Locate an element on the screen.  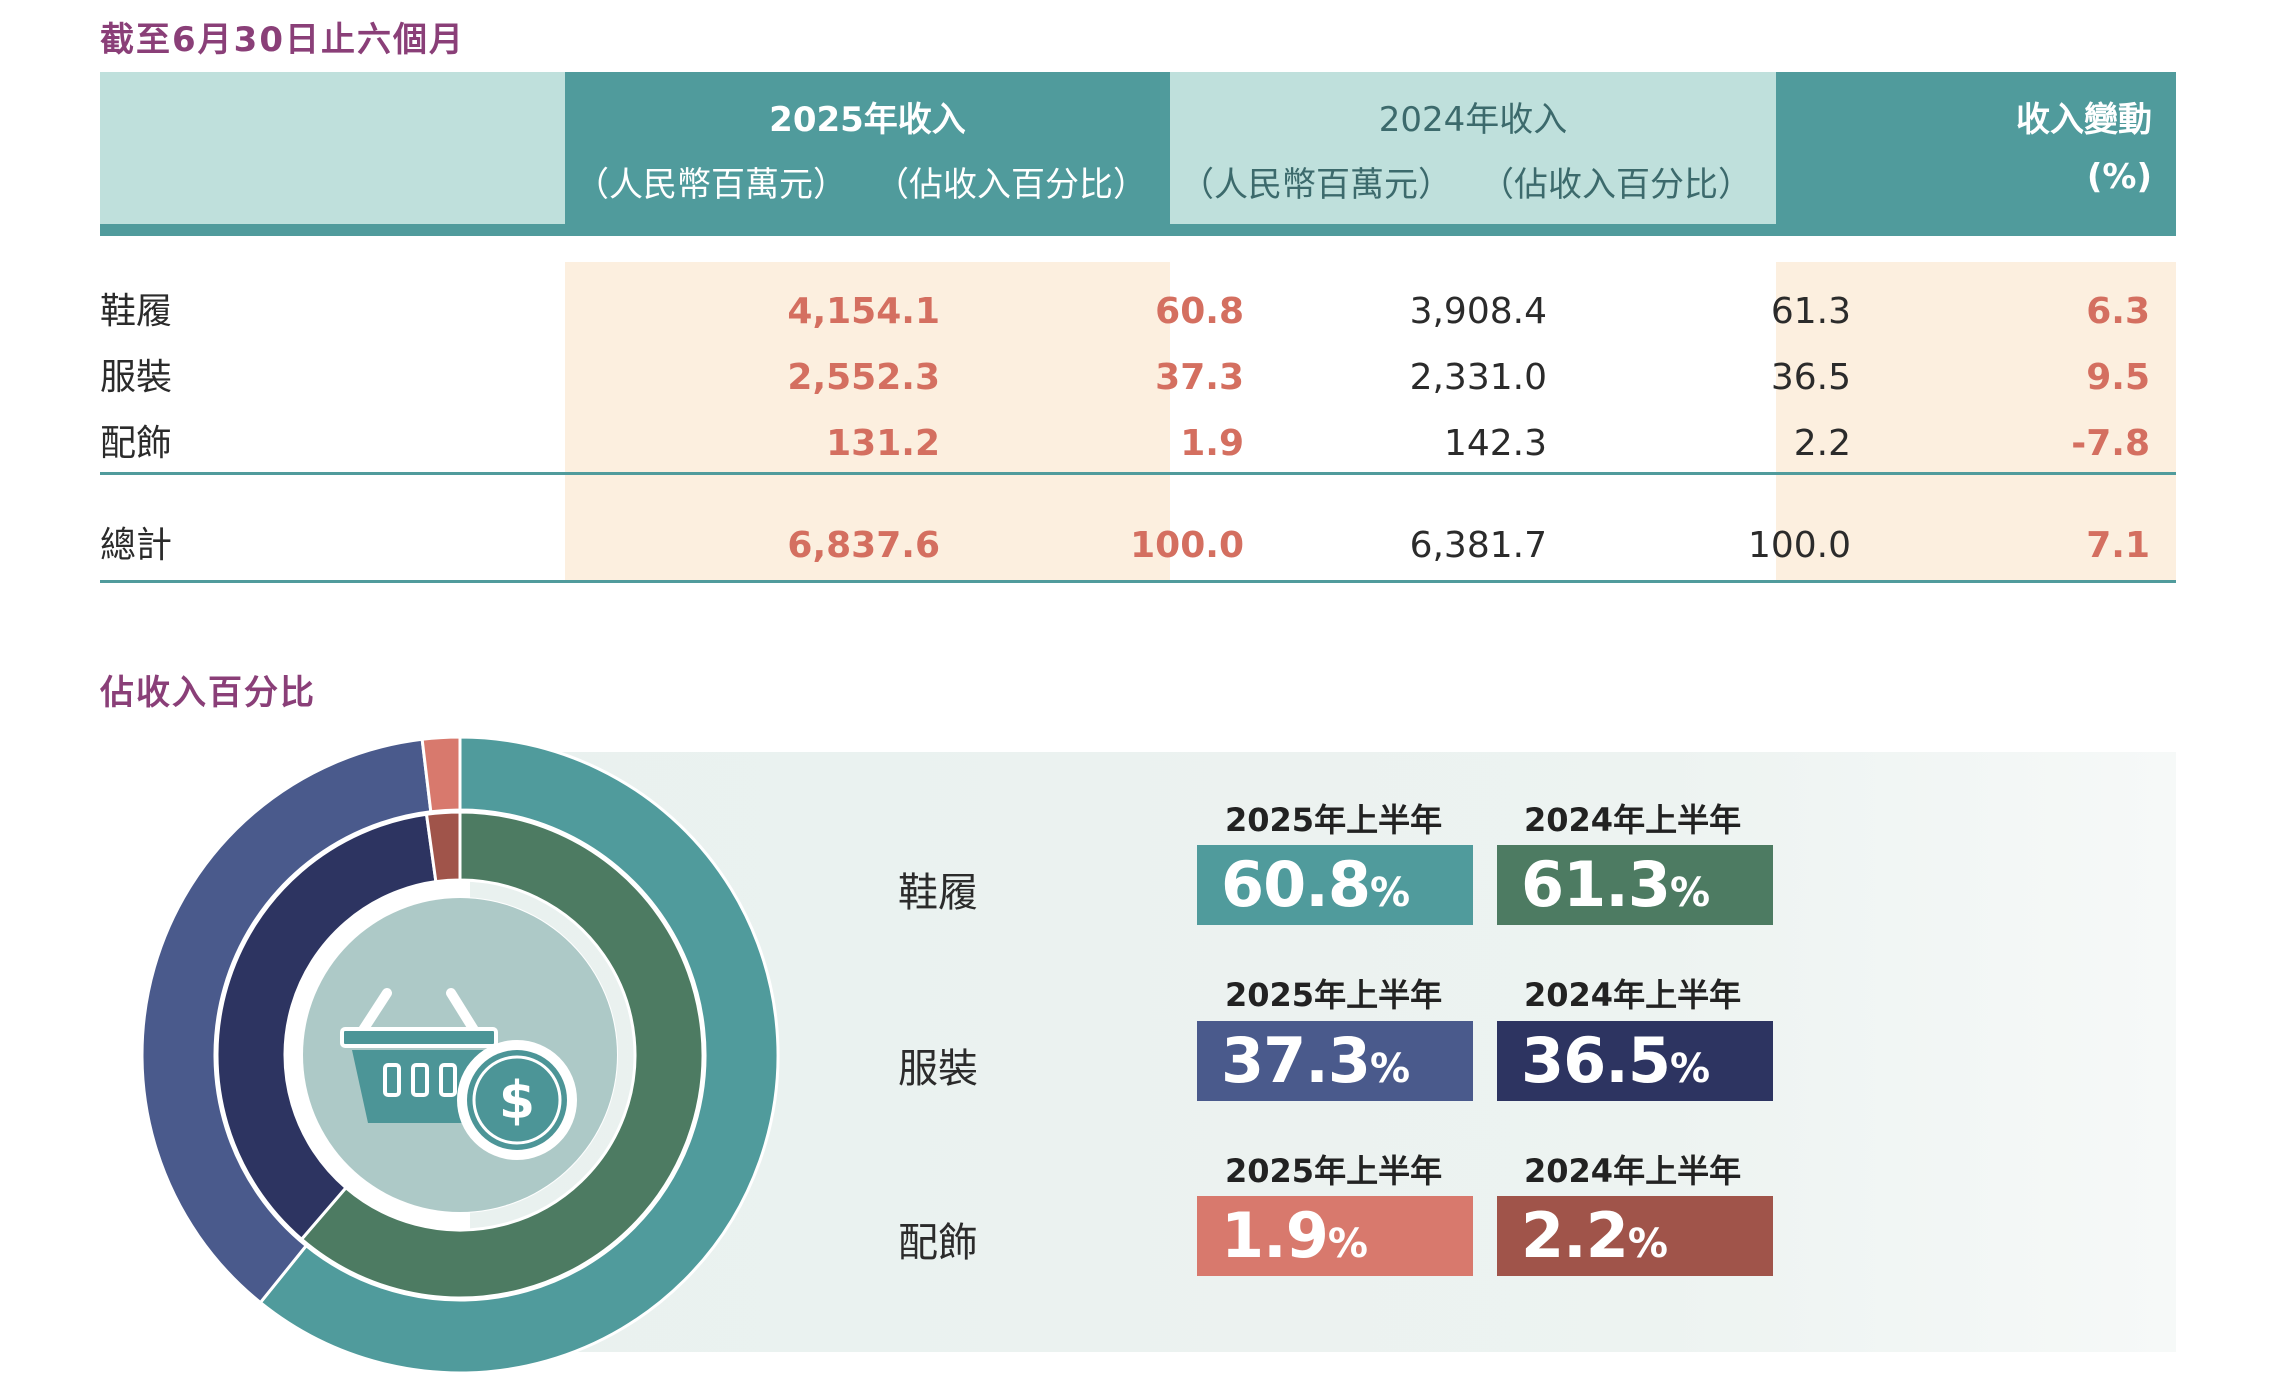
apparel-2025-pct: 37.3% is located at coordinates (1335, 1061).